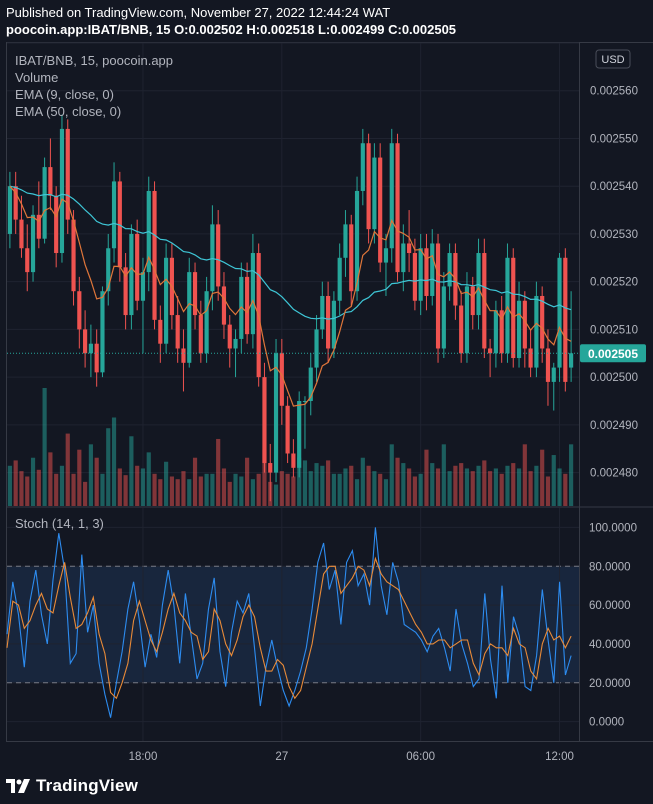 This screenshot has height=804, width=653. I want to click on legend-stoch: Stoch (14, 1, 3), so click(59, 523).